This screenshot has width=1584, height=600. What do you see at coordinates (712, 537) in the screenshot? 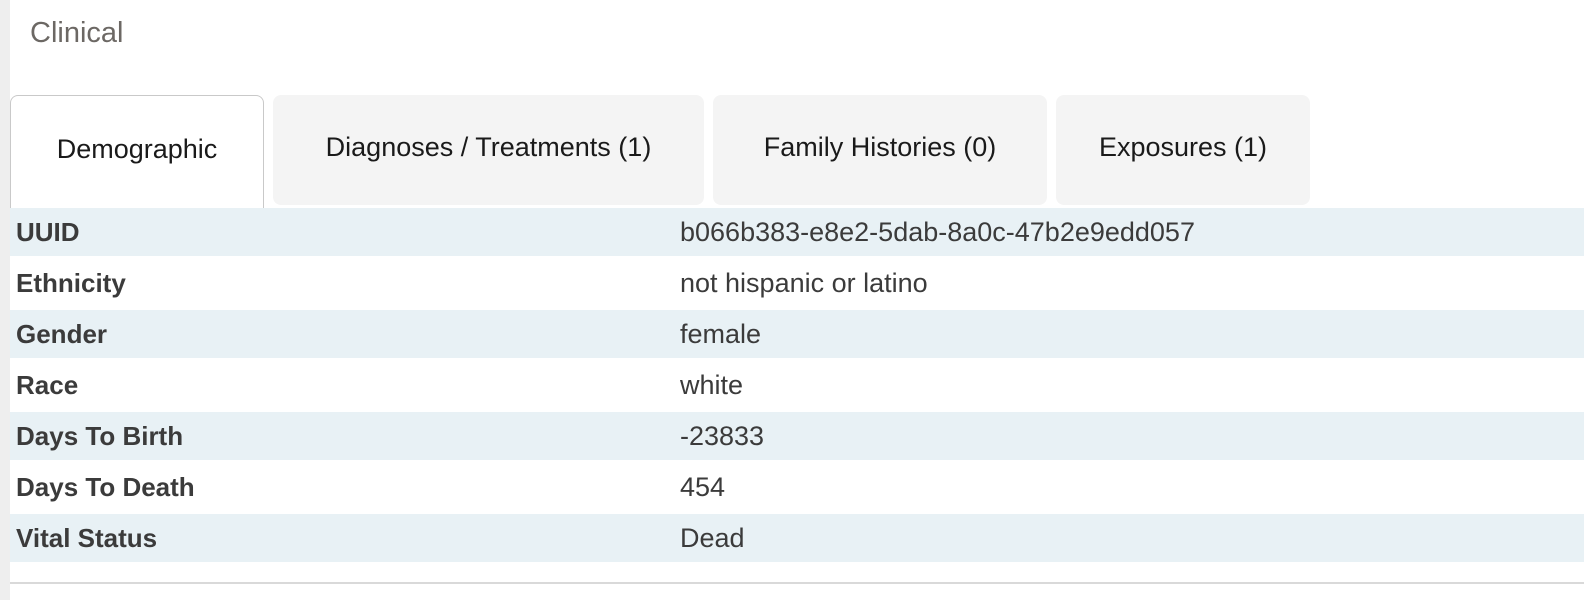
I see `row-value: Dead` at bounding box center [712, 537].